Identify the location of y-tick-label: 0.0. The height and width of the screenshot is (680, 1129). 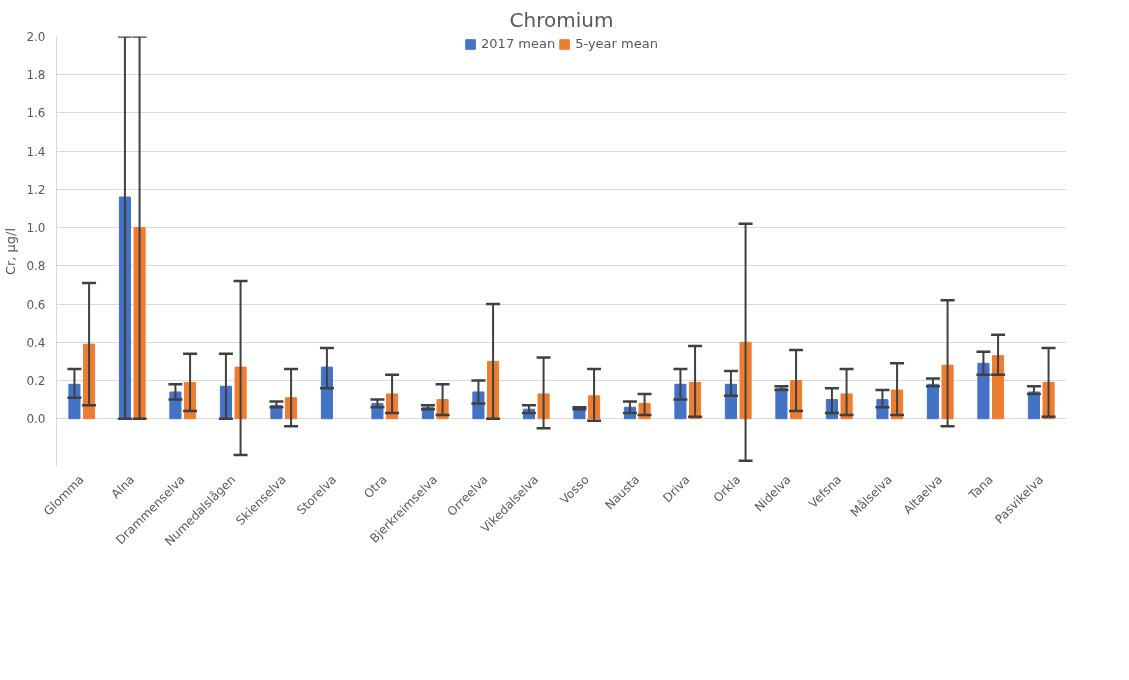
(36, 419).